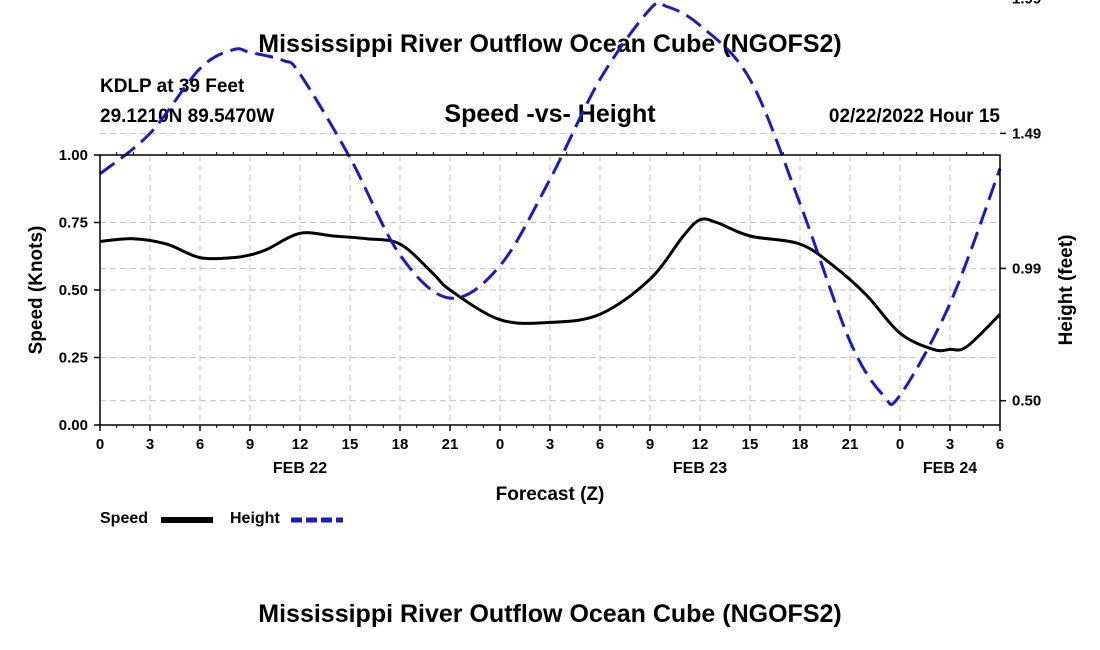 Image resolution: width=1100 pixels, height=650 pixels. Describe the element at coordinates (300, 468) in the screenshot. I see `date-label: FEB 22` at that location.